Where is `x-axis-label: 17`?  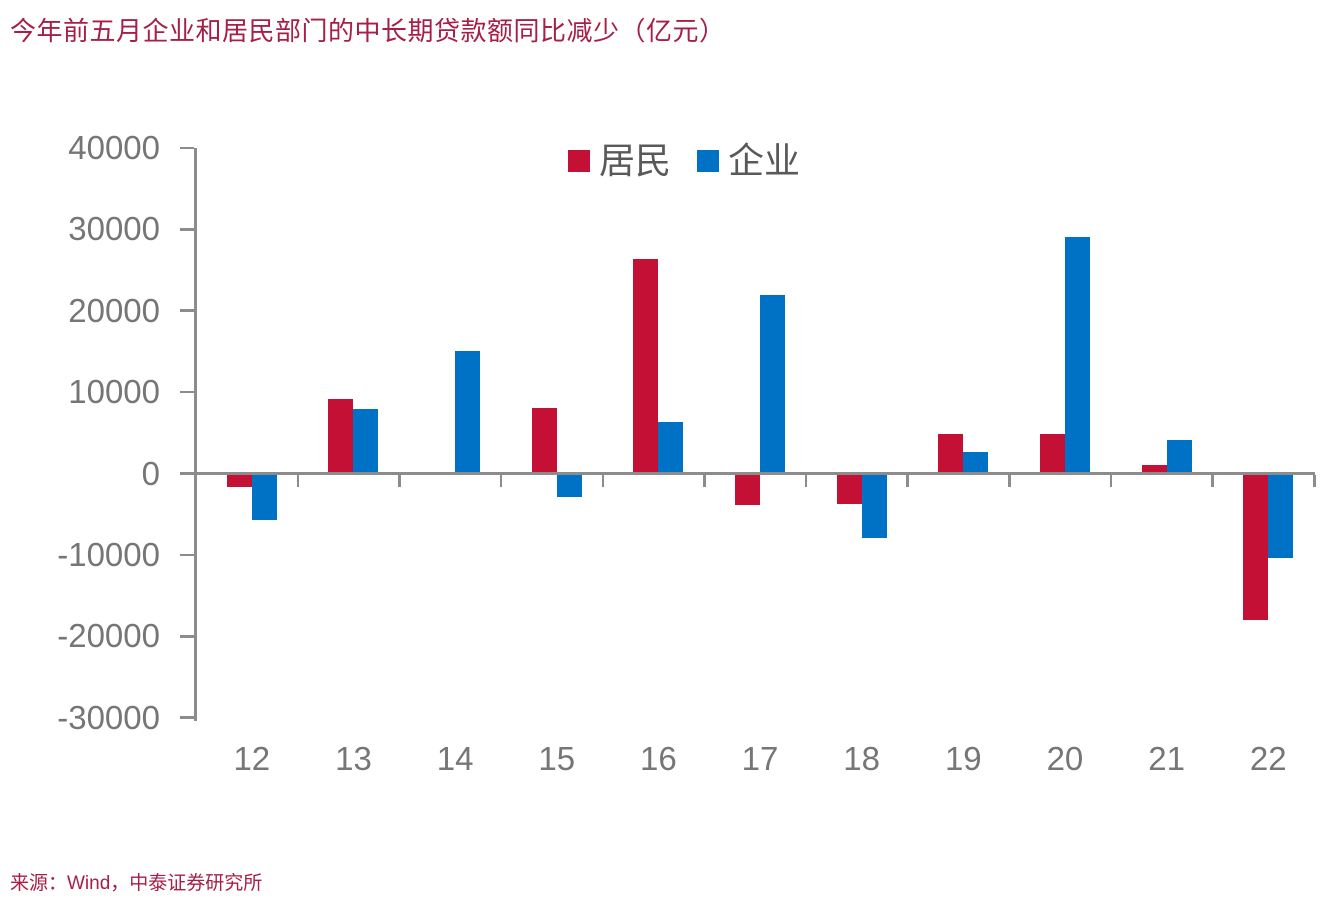 x-axis-label: 17 is located at coordinates (760, 758).